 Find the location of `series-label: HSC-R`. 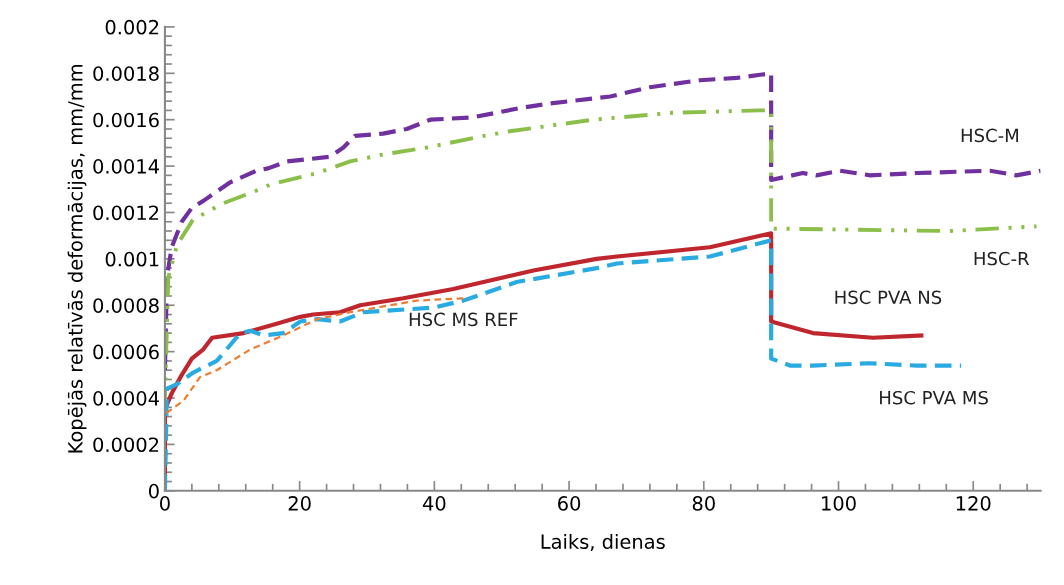

series-label: HSC-R is located at coordinates (1002, 258).